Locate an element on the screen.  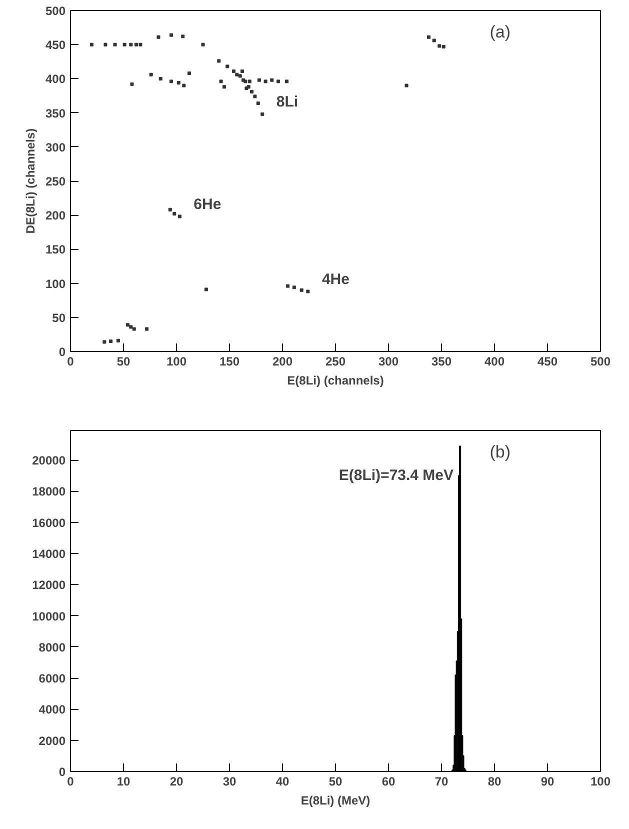
x-tick-label: 300 is located at coordinates (388, 361).